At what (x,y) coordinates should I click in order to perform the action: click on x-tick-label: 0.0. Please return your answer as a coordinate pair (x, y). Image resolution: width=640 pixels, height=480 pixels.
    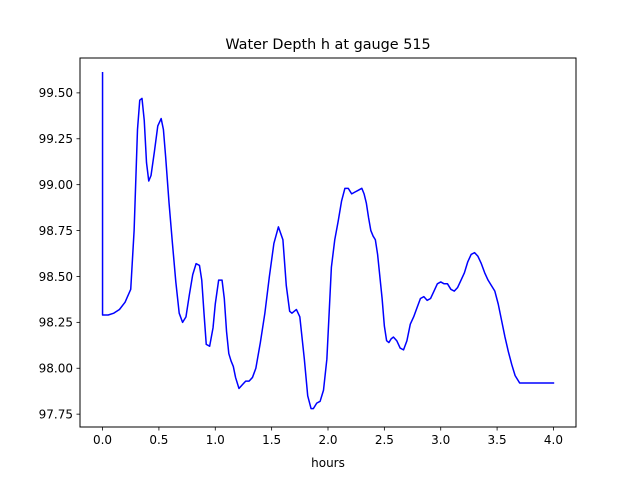
    Looking at the image, I should click on (102, 440).